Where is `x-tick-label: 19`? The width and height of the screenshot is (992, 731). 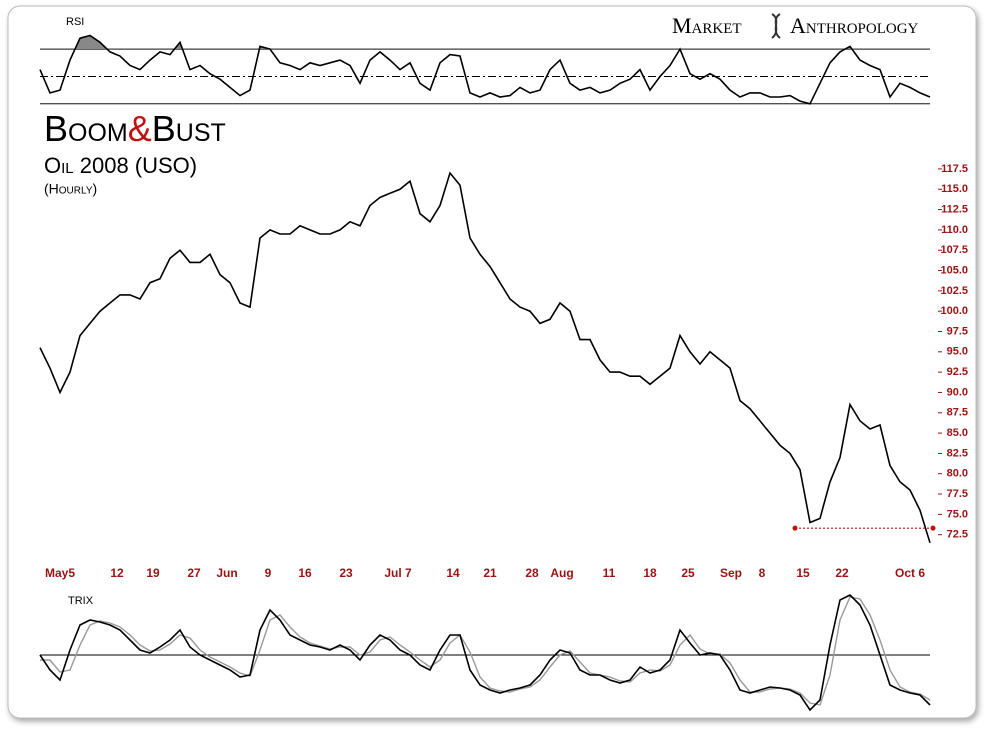 x-tick-label: 19 is located at coordinates (153, 573).